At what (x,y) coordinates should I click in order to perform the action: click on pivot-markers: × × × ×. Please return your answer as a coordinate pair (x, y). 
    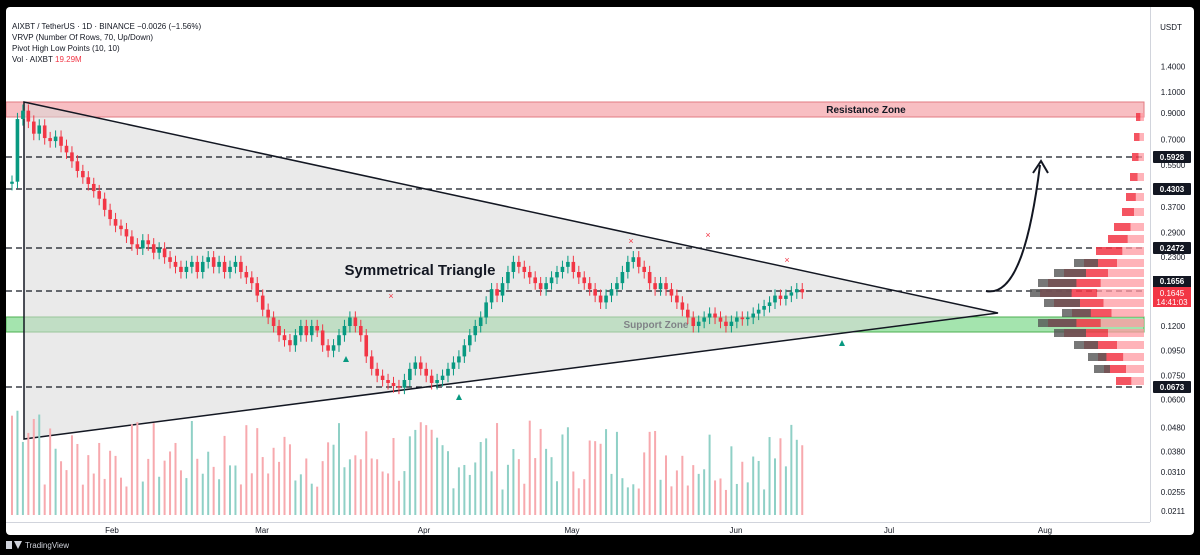
    Looking at the image, I should click on (594, 315).